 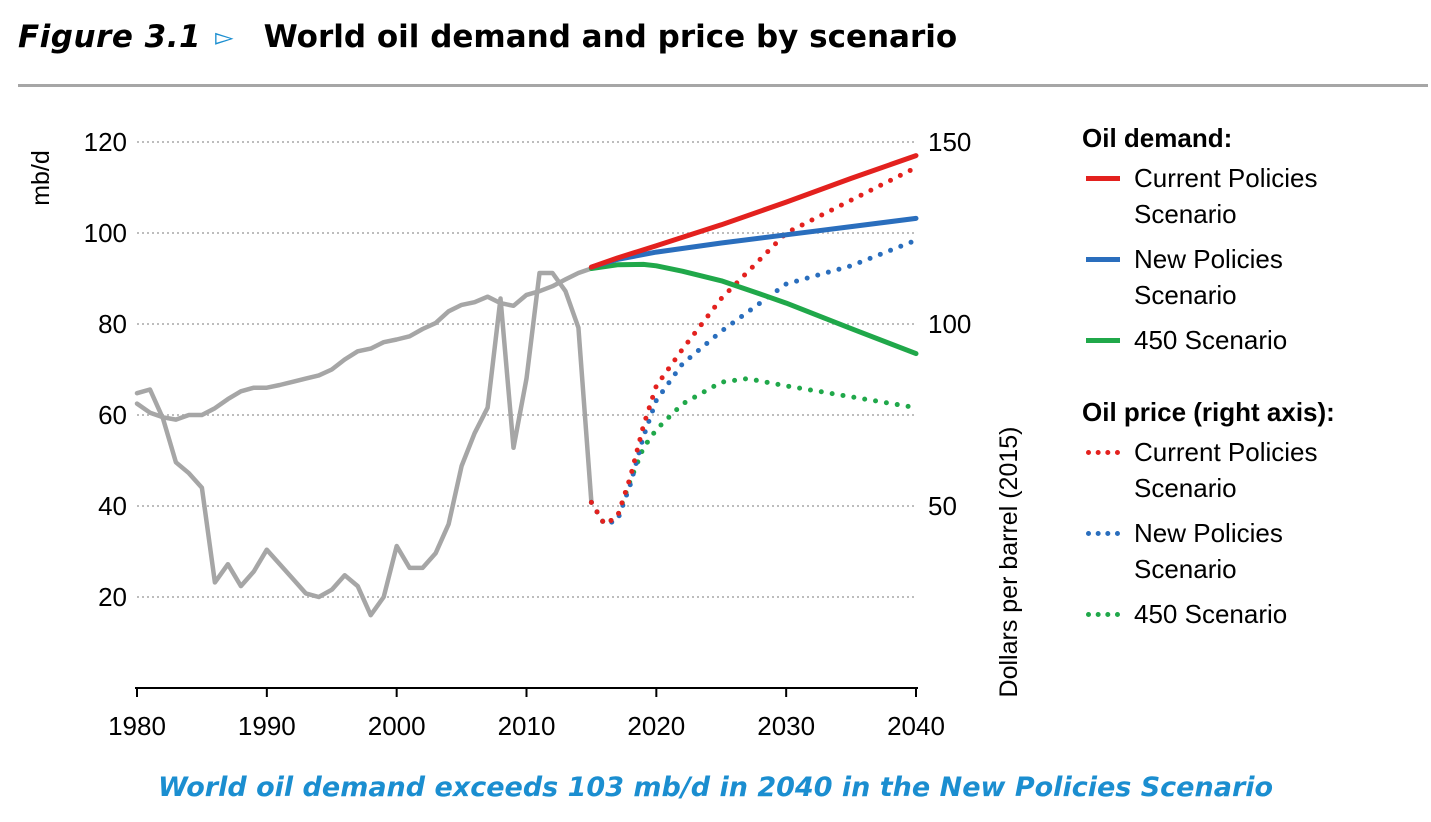 What do you see at coordinates (364, 444) in the screenshot?
I see `price-historical-line` at bounding box center [364, 444].